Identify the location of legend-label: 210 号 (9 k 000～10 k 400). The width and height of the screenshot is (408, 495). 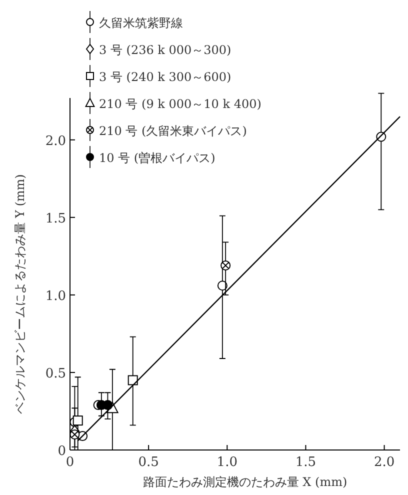
(180, 104).